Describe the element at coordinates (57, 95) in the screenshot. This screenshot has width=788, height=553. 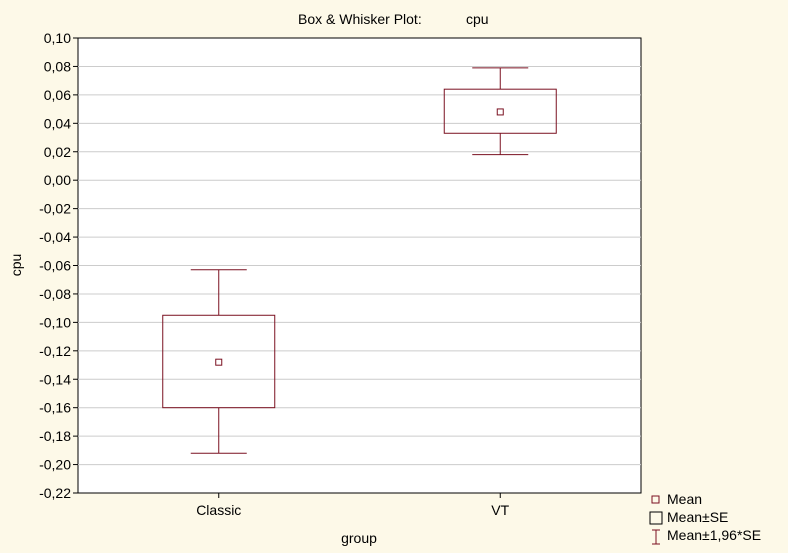
I see `y-tick-label: 0,06` at that location.